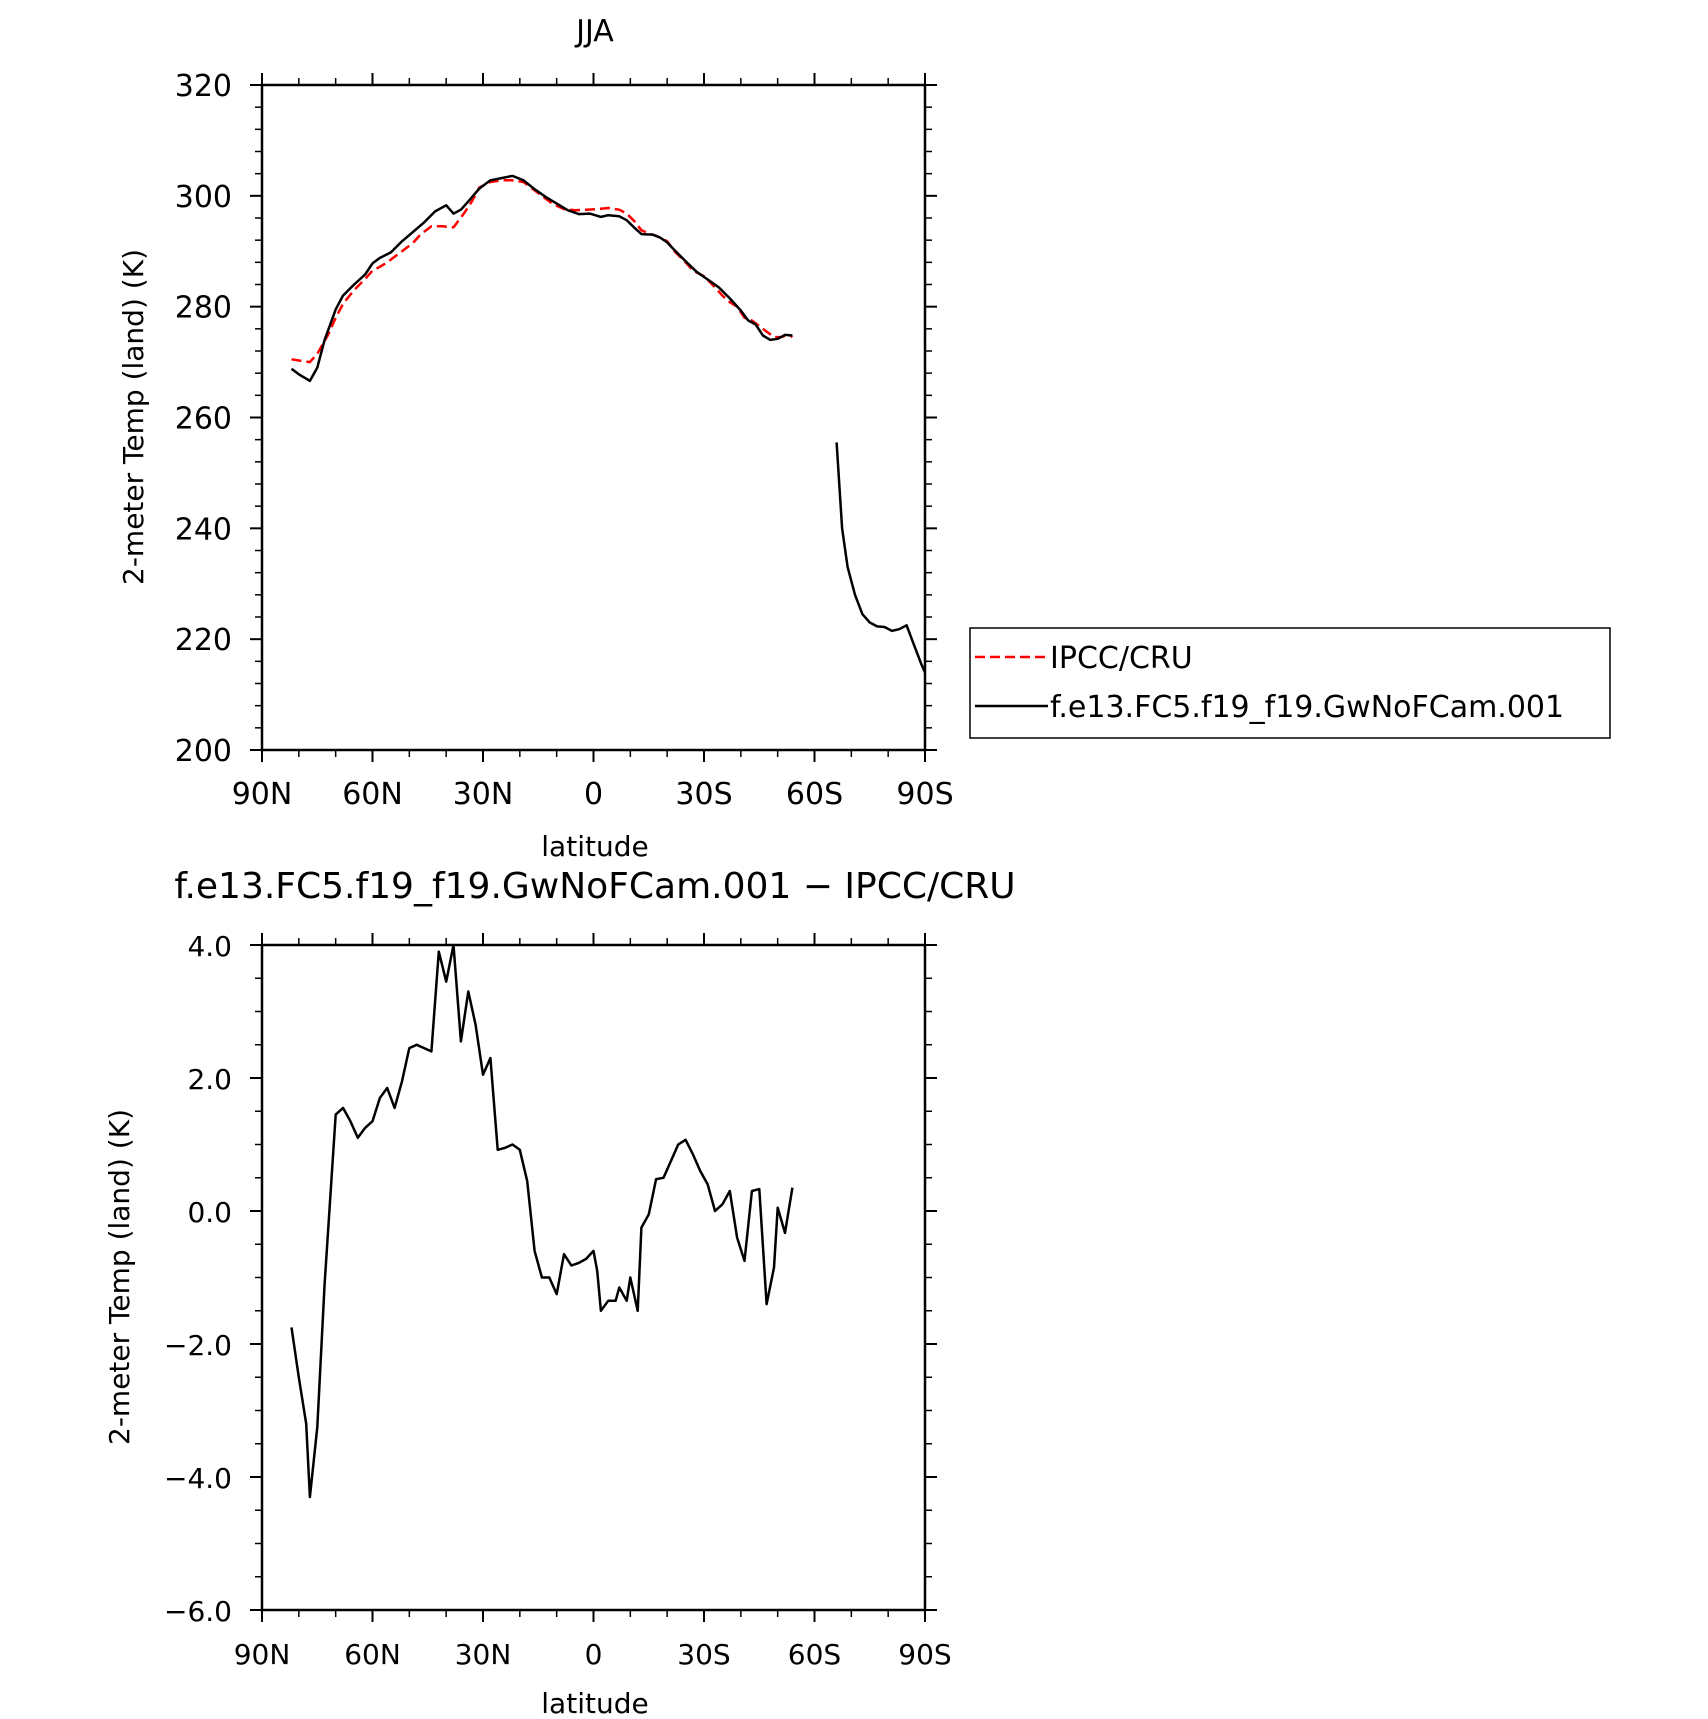 The height and width of the screenshot is (1719, 1708). Describe the element at coordinates (814, 1654) in the screenshot. I see `bottom-x-tick-label: 60S` at that location.